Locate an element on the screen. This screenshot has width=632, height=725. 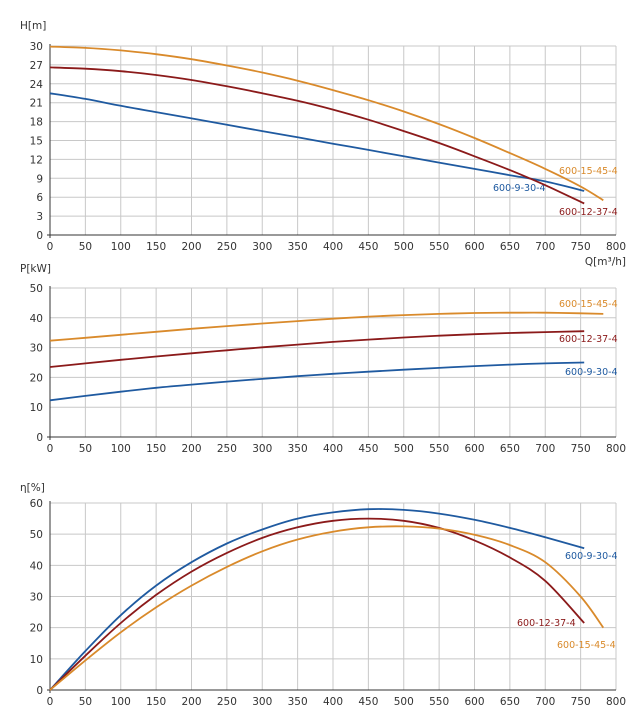
y-tick-label: 60 is located at coordinates (36, 504).